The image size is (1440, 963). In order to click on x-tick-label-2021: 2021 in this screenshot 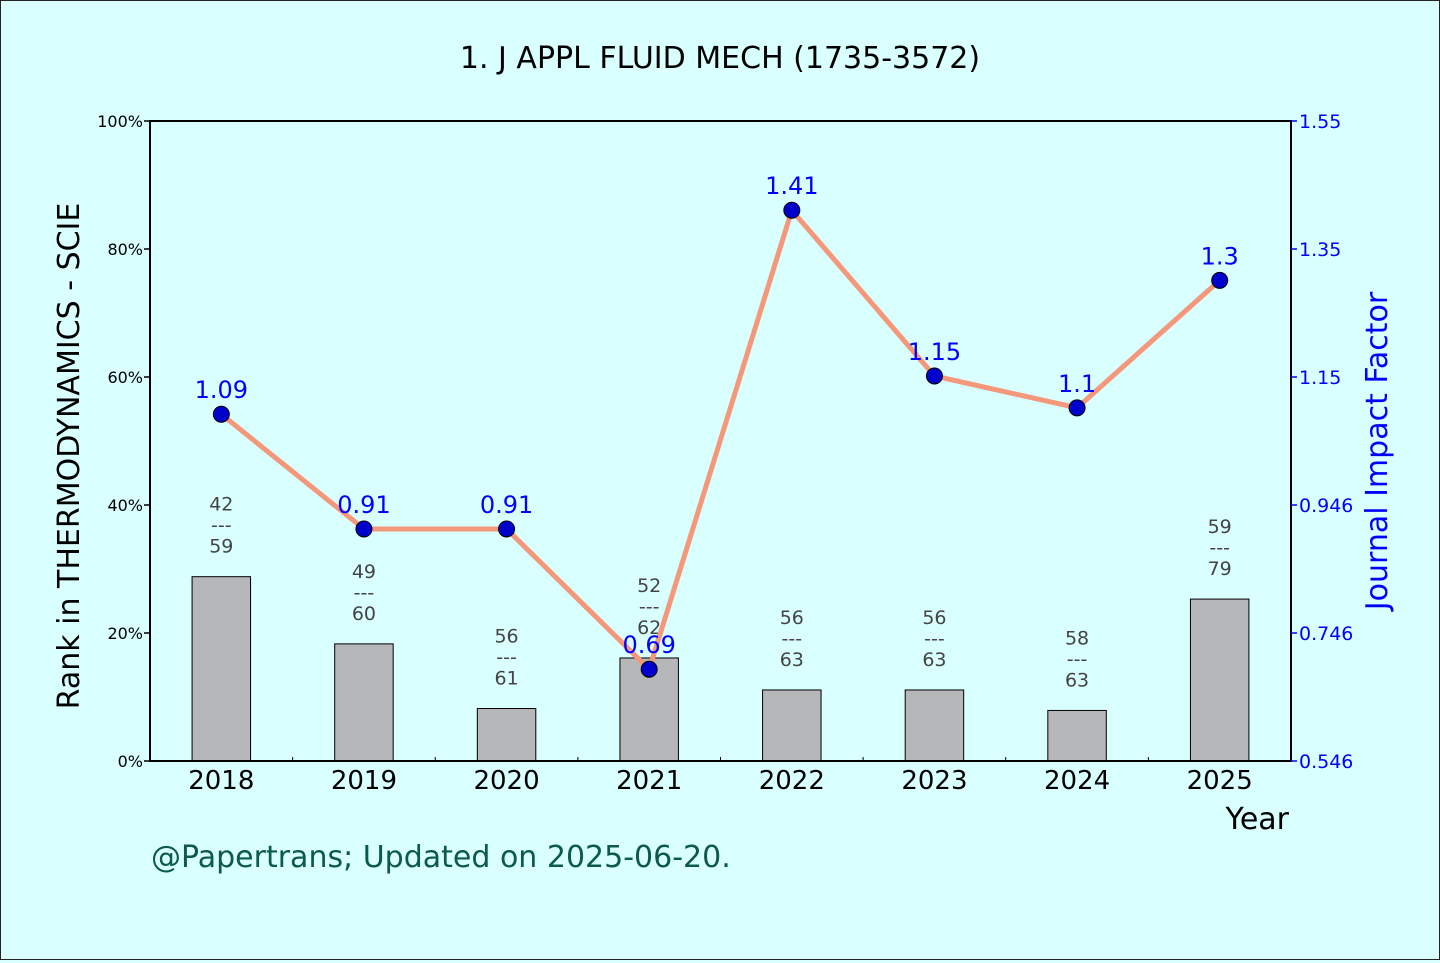, I will do `click(649, 781)`.